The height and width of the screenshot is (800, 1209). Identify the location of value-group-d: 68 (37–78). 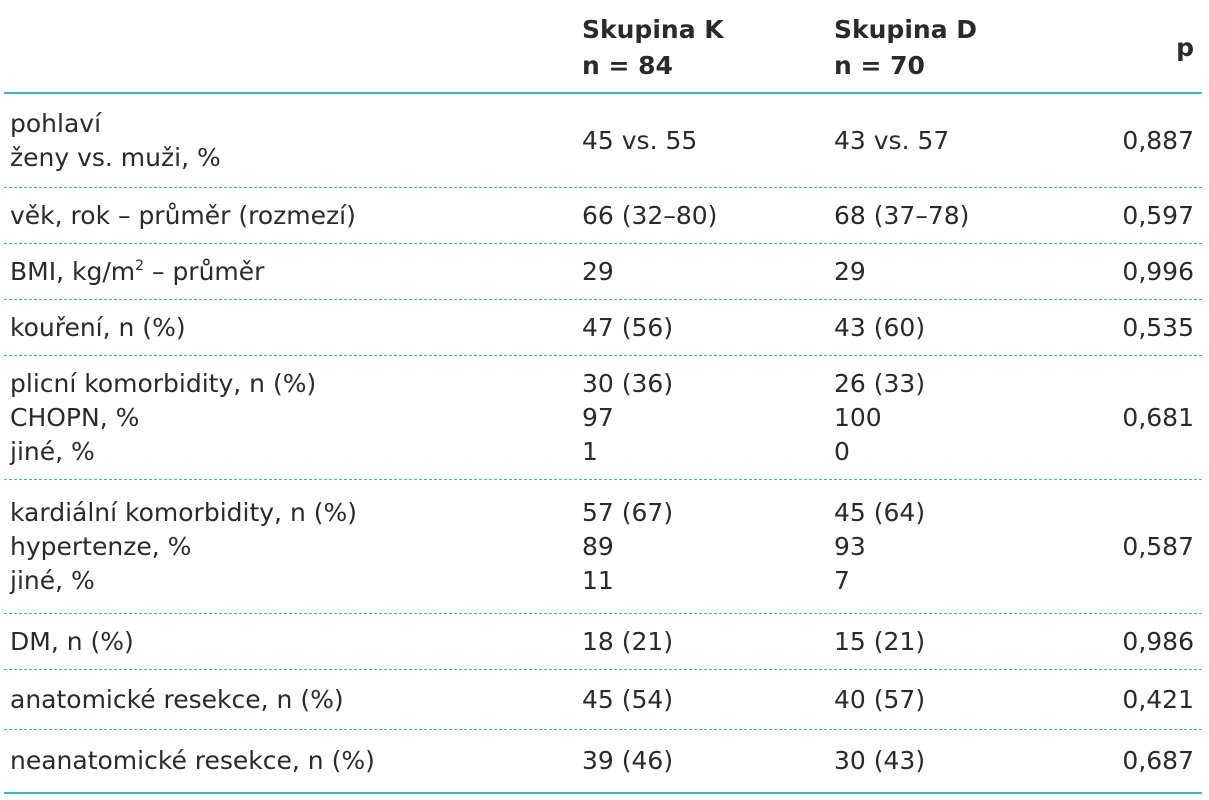
(901, 215).